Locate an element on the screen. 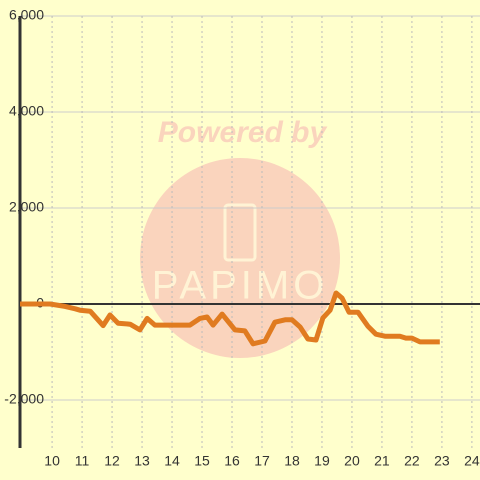 The height and width of the screenshot is (480, 480). x-tick-label: 21 is located at coordinates (382, 461).